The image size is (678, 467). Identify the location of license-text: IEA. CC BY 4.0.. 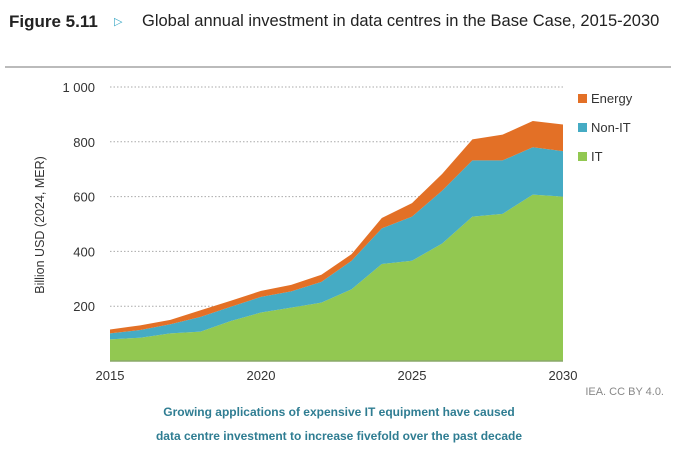
(624, 392).